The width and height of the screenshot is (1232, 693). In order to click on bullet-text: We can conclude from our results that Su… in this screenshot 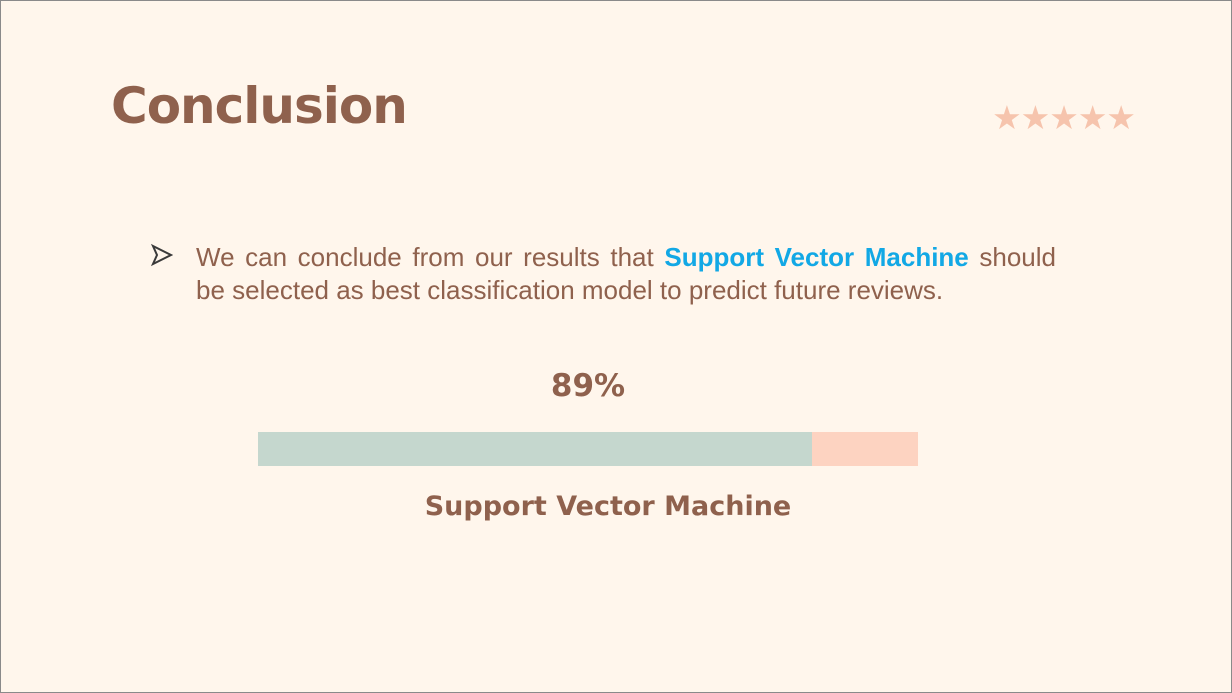, I will do `click(626, 274)`.